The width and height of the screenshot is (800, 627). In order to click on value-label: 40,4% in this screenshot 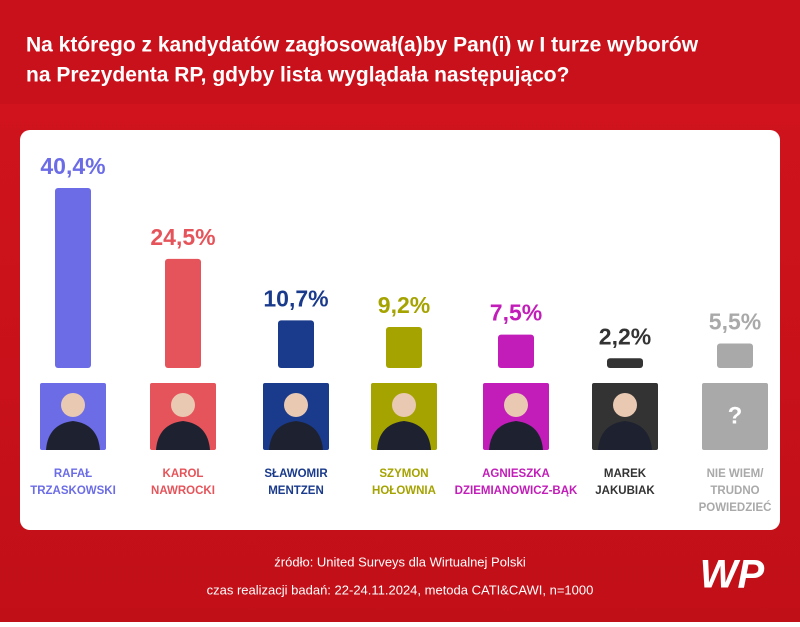, I will do `click(72, 166)`.